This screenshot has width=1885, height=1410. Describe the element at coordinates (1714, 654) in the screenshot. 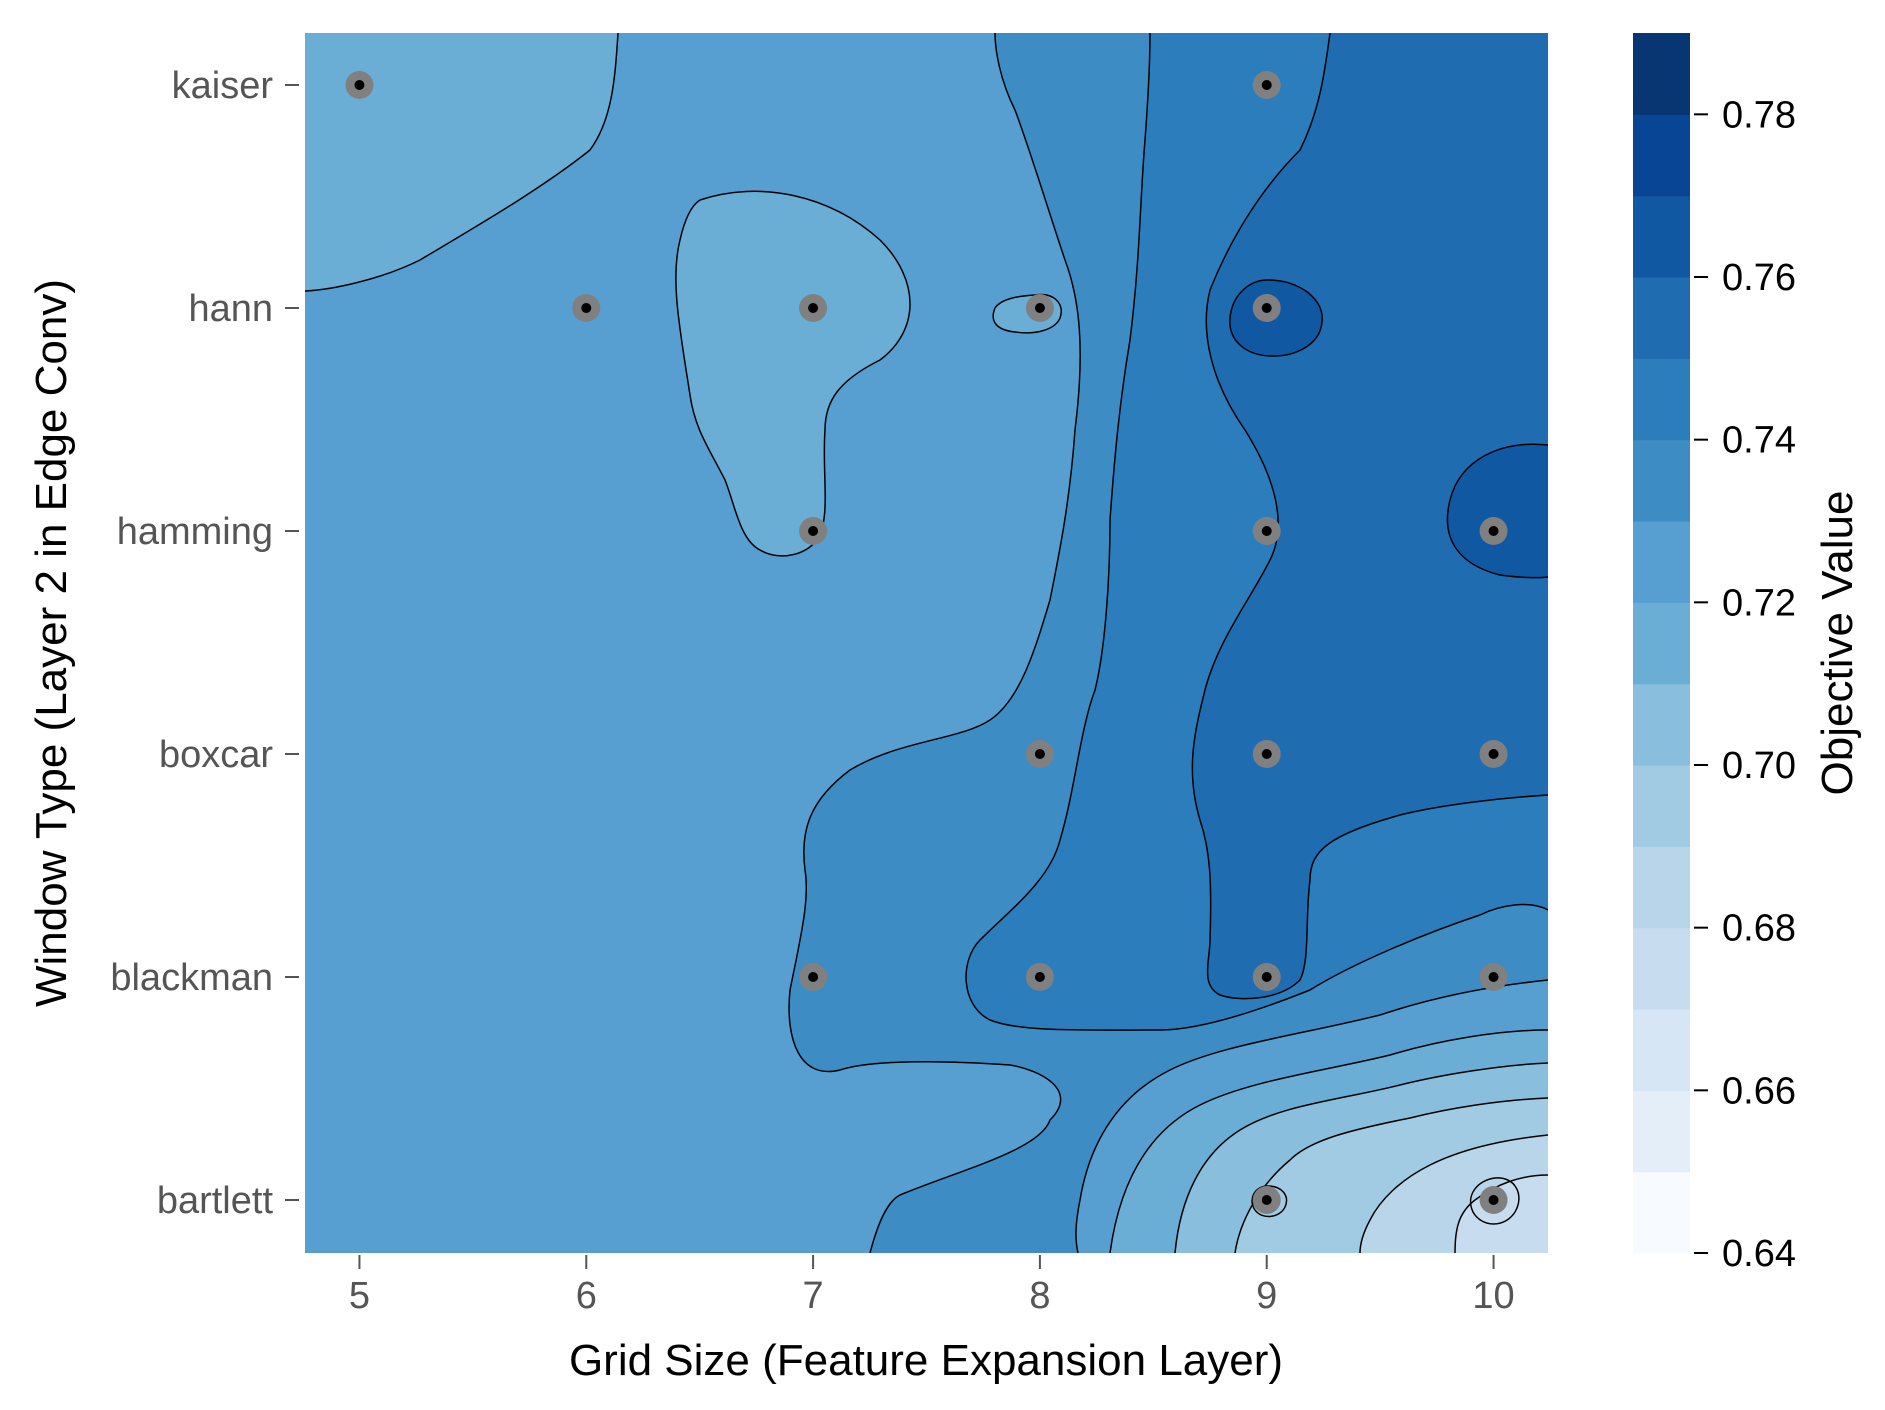

I see `colorbar: 0.64 0.66 0.68 0.70 0.72 0.74 0.76 0.78` at that location.